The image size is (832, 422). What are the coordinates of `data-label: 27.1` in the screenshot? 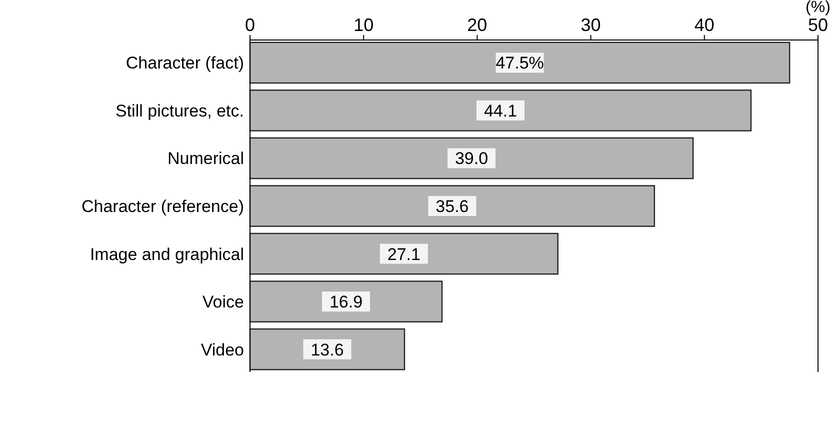 It's located at (403, 254).